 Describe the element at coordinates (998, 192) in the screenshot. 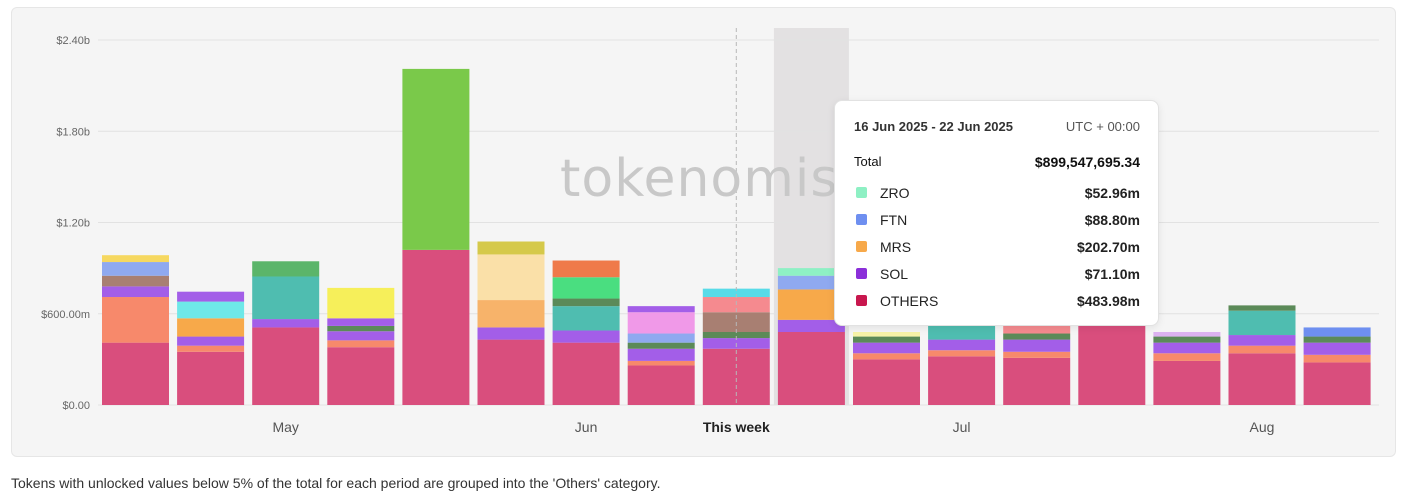

I see `tooltip-row-zro: ZRO $52.96m` at that location.